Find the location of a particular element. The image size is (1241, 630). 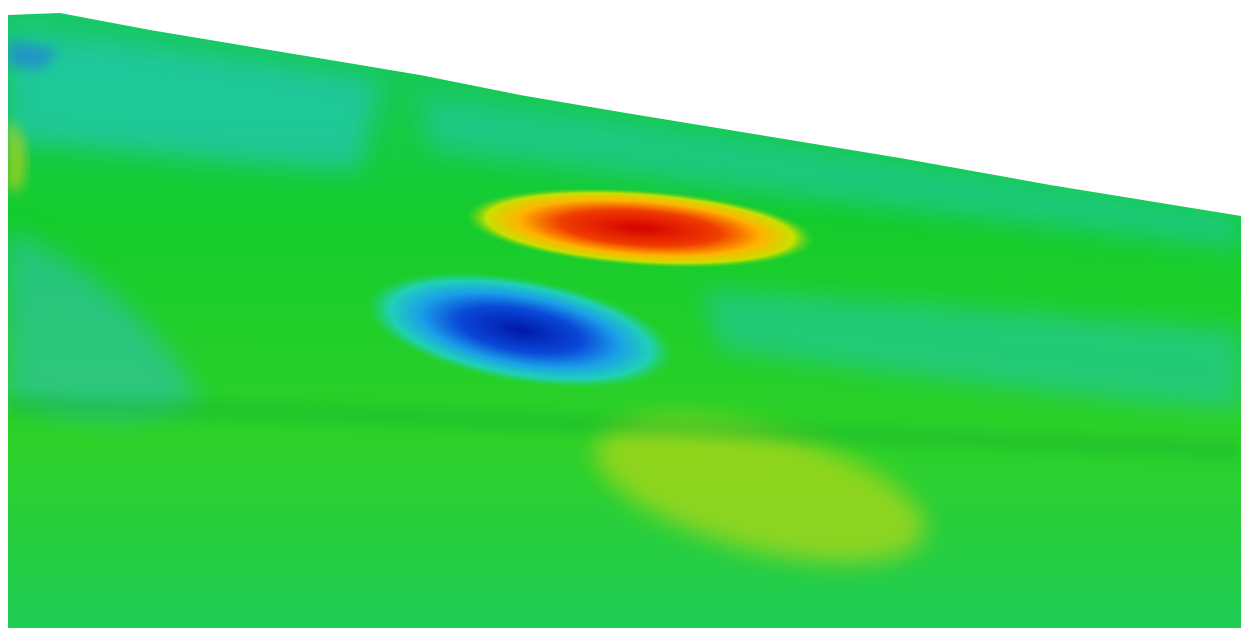

shade-band is located at coordinates (624, 427).